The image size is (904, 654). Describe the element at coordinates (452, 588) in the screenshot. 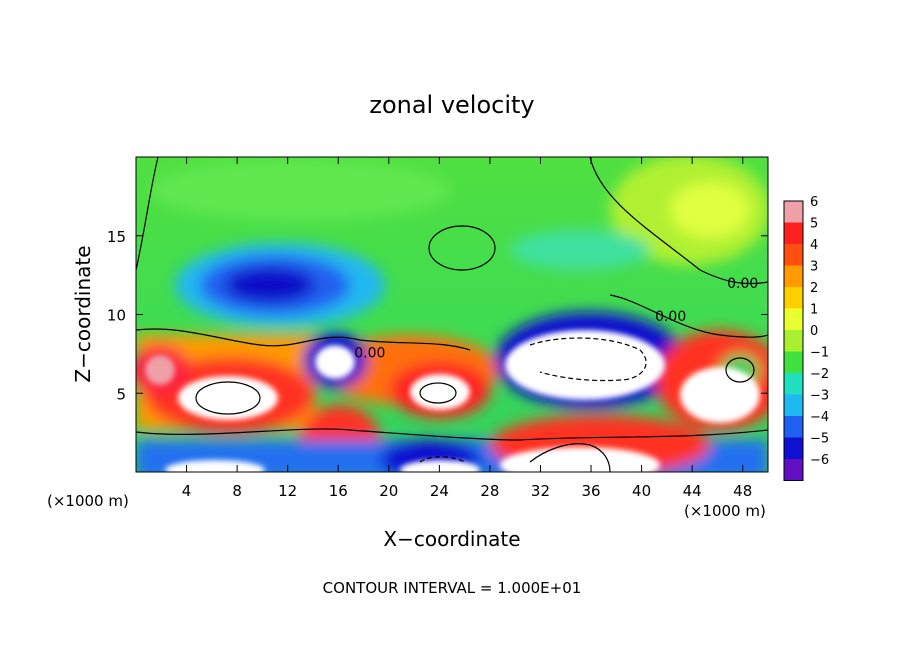

I see `contour-interval-footer: CONTOUR INTERVAL = 1.000E+01` at that location.